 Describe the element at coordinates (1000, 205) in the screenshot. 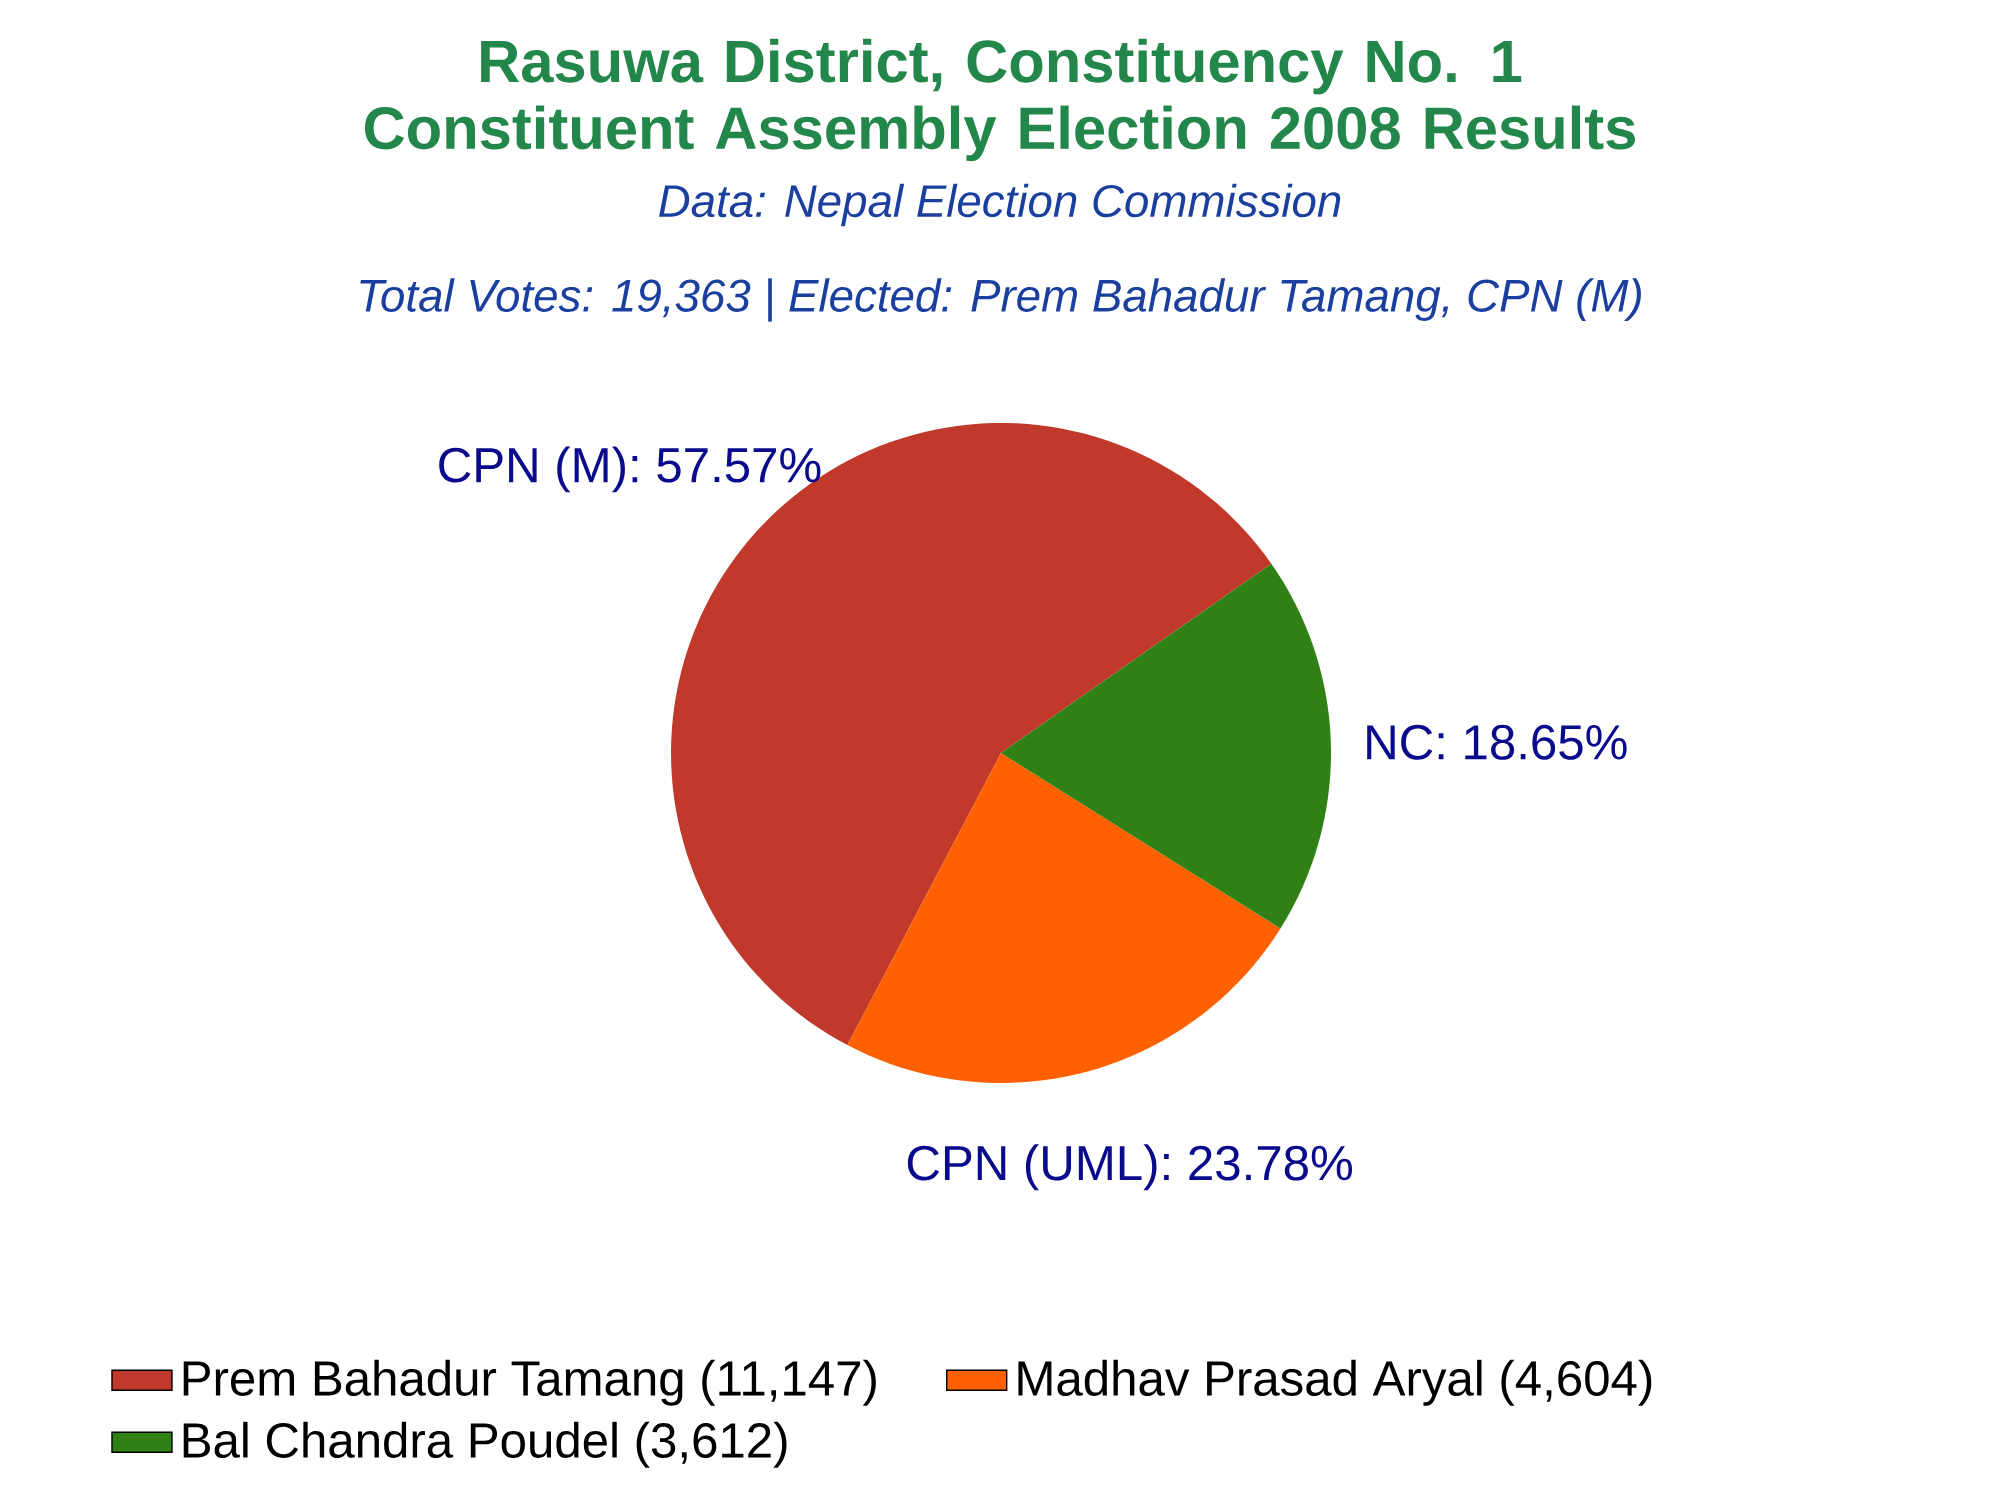

I see `text: Data: Nepal Election Commission` at that location.